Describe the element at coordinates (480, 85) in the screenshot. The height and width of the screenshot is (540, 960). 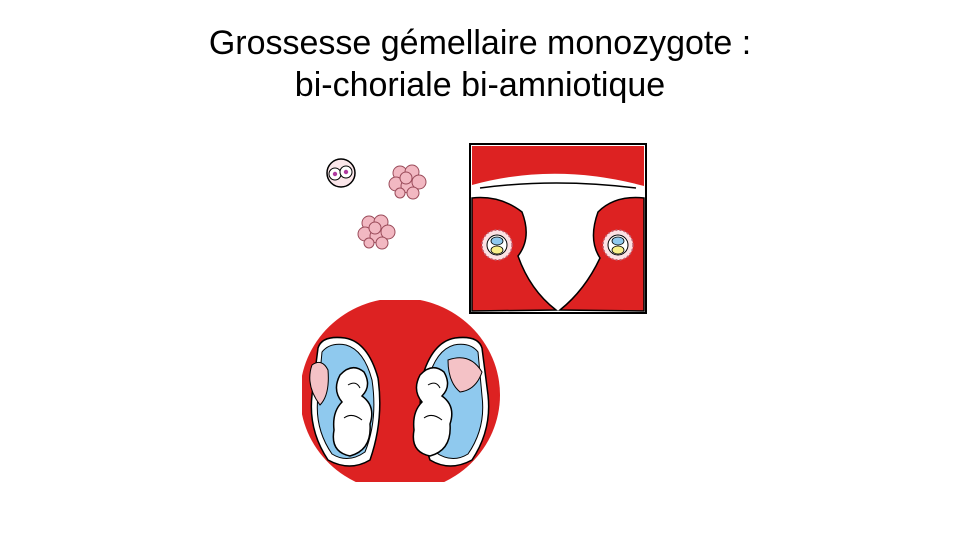
I see `title-line-2: bi-choriale bi-amniotique` at that location.